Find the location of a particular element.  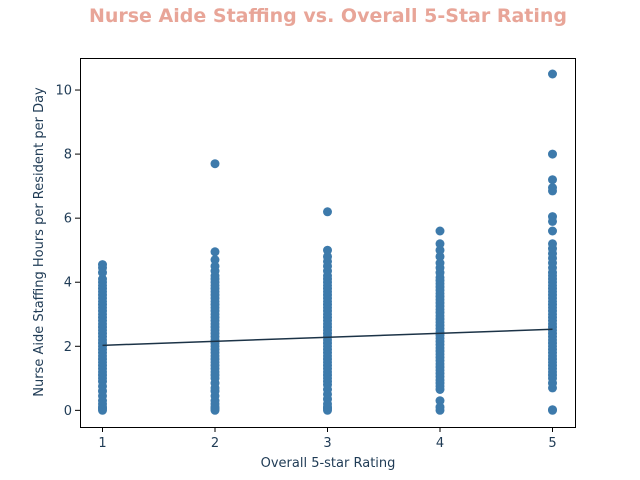

y-tick-label: 0 is located at coordinates (68, 411).